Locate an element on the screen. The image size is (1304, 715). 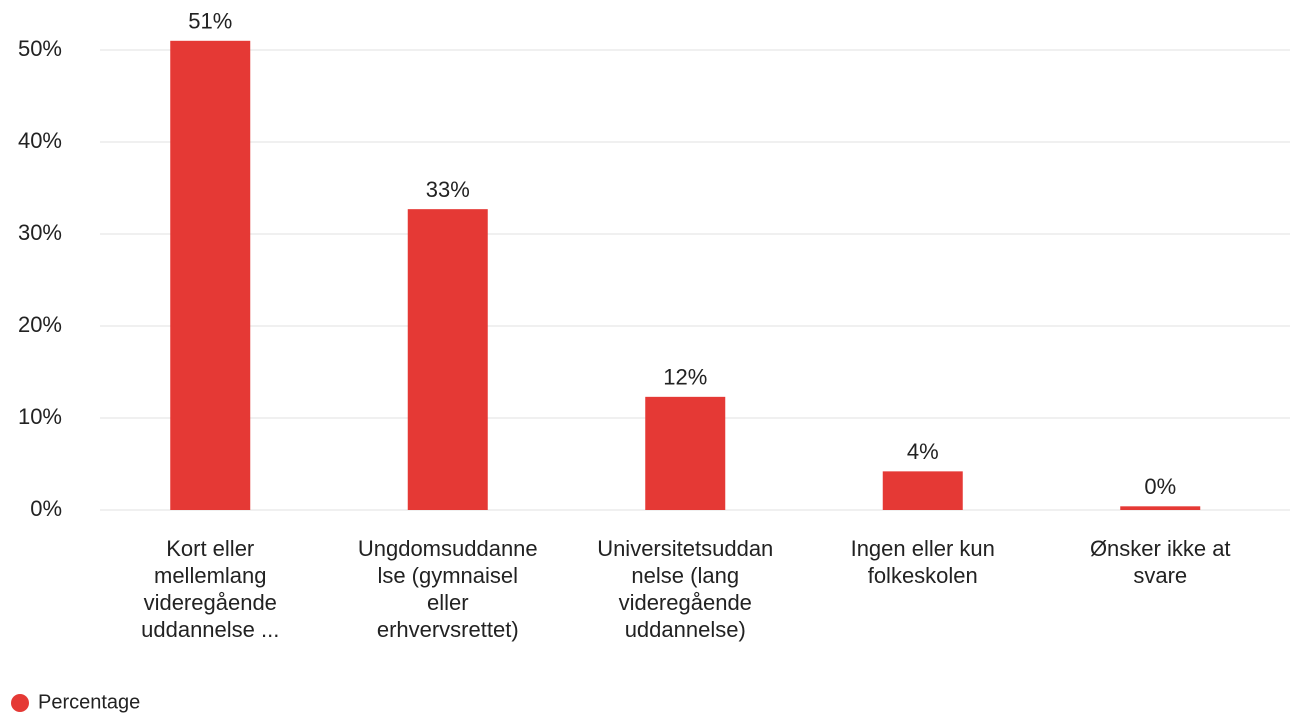
legend-marker is located at coordinates (20, 703).